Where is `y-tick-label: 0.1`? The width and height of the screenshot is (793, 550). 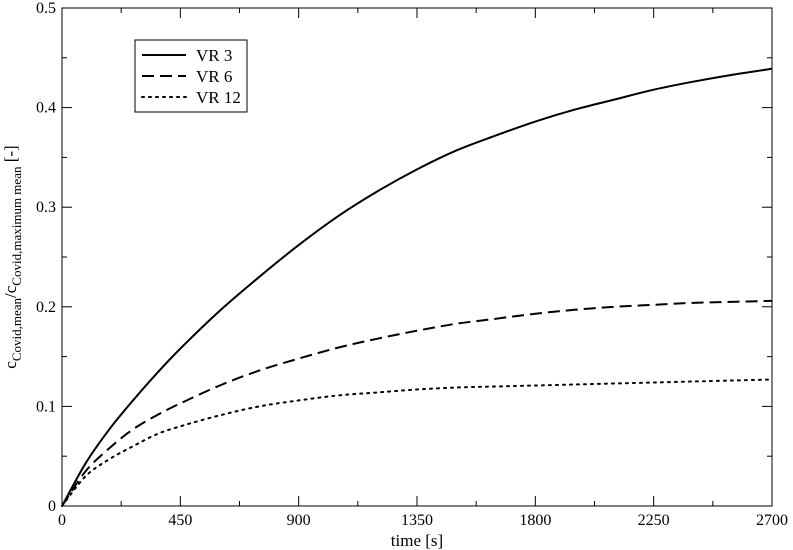
y-tick-label: 0.1 is located at coordinates (46, 406).